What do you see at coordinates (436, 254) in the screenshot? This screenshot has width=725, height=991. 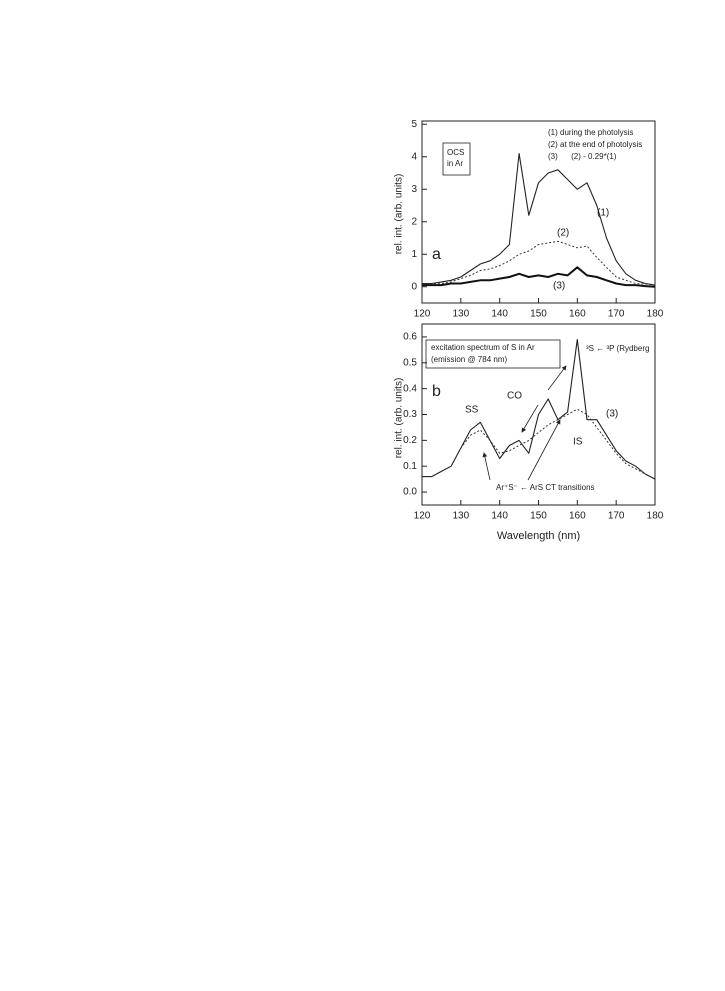 I see `panel-label: a` at bounding box center [436, 254].